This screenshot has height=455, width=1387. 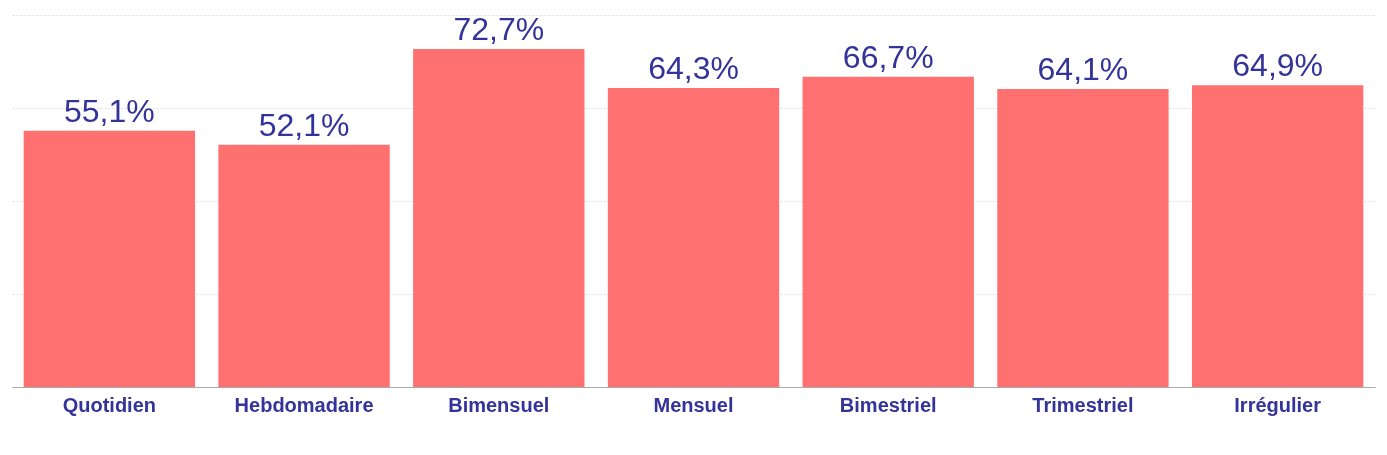 I want to click on x-tick-label: Mensuel, so click(x=693, y=404).